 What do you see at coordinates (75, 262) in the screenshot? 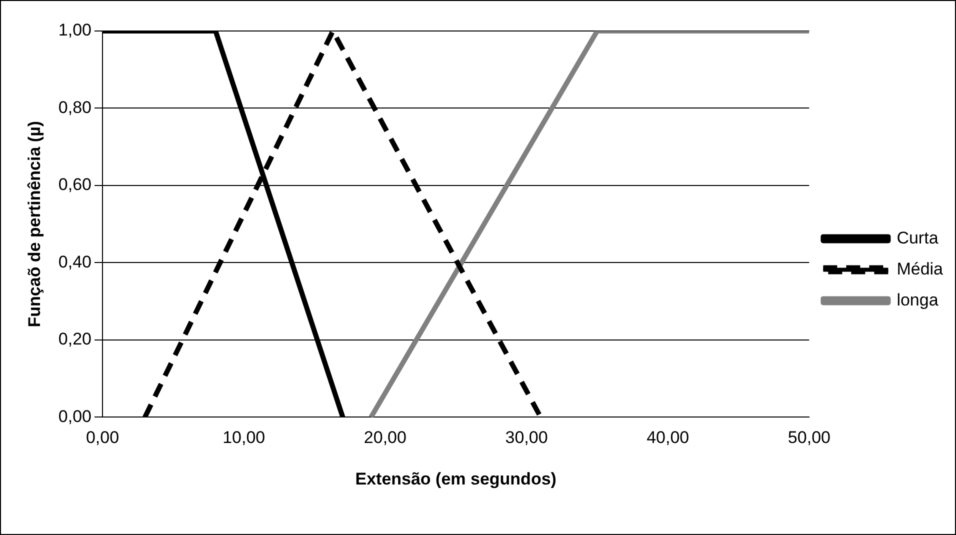
I see `y-tick-label: 0,40` at bounding box center [75, 262].